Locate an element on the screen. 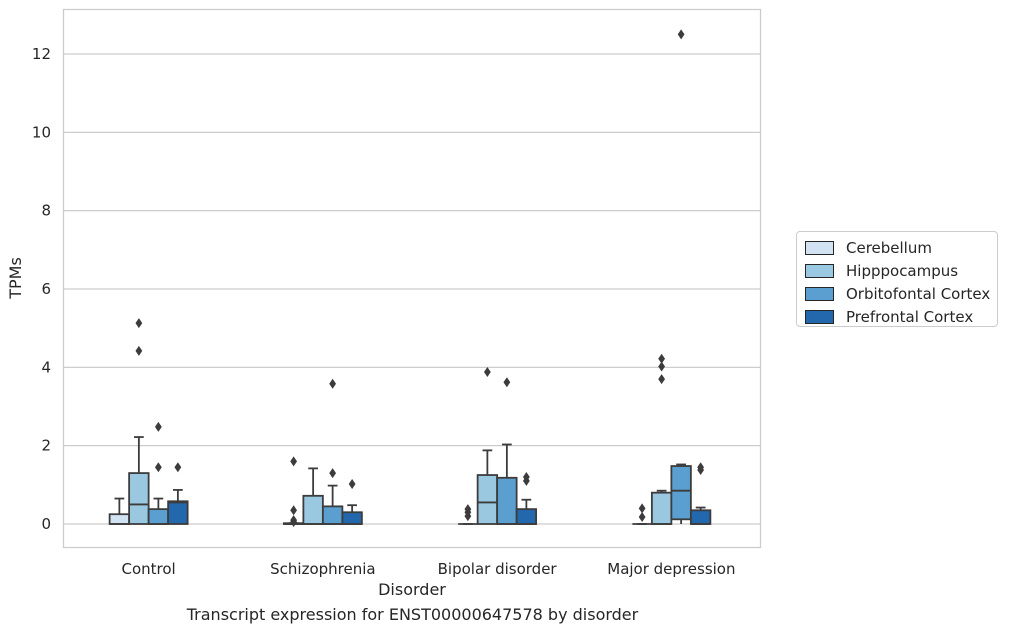 Image resolution: width=1009 pixels, height=634 pixels. y-axis-label: TPMs is located at coordinates (15, 278).